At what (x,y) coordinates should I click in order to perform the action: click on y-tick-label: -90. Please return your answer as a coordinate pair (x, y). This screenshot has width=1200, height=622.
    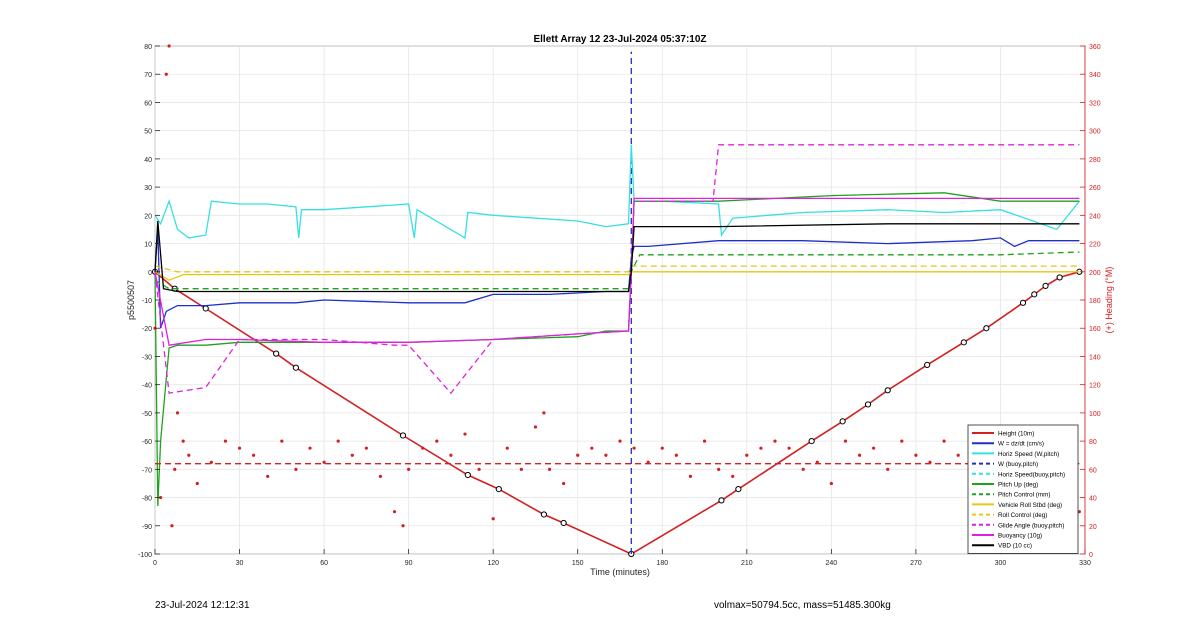
    Looking at the image, I should click on (147, 527).